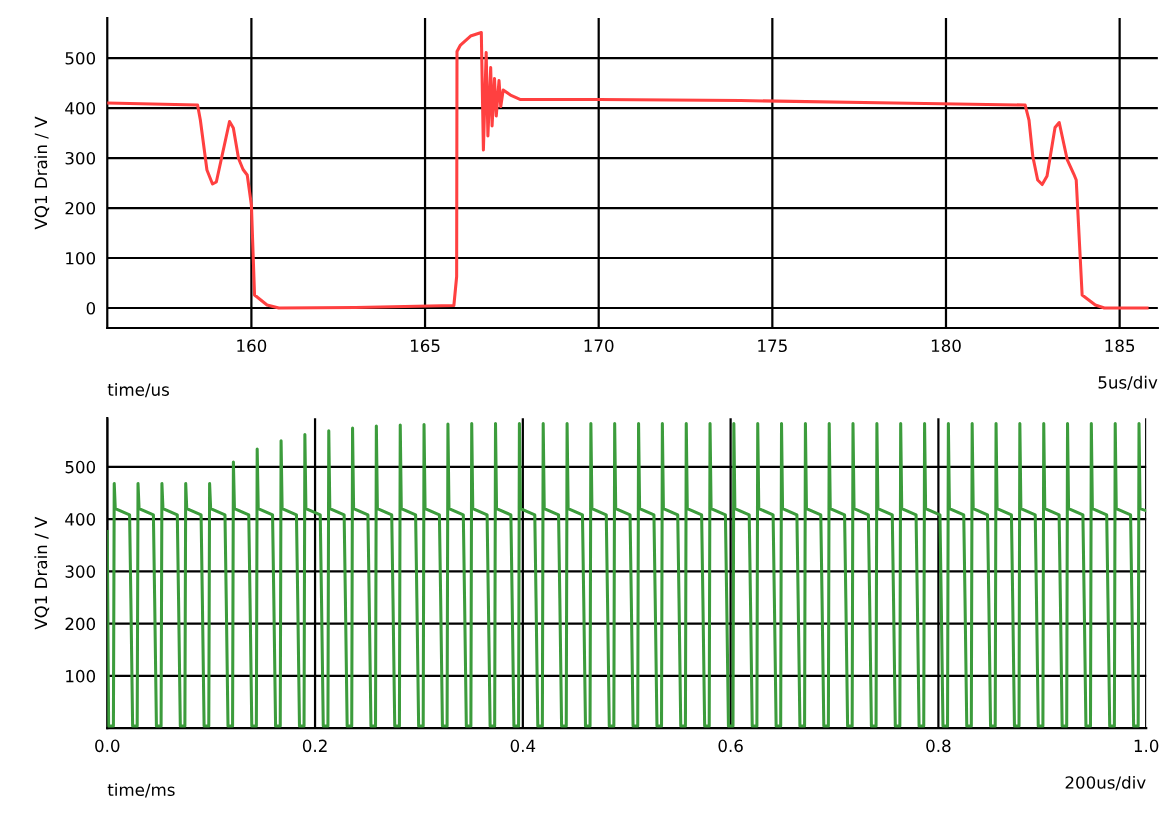 The width and height of the screenshot is (1166, 820). I want to click on x-tick-label: 180, so click(946, 346).